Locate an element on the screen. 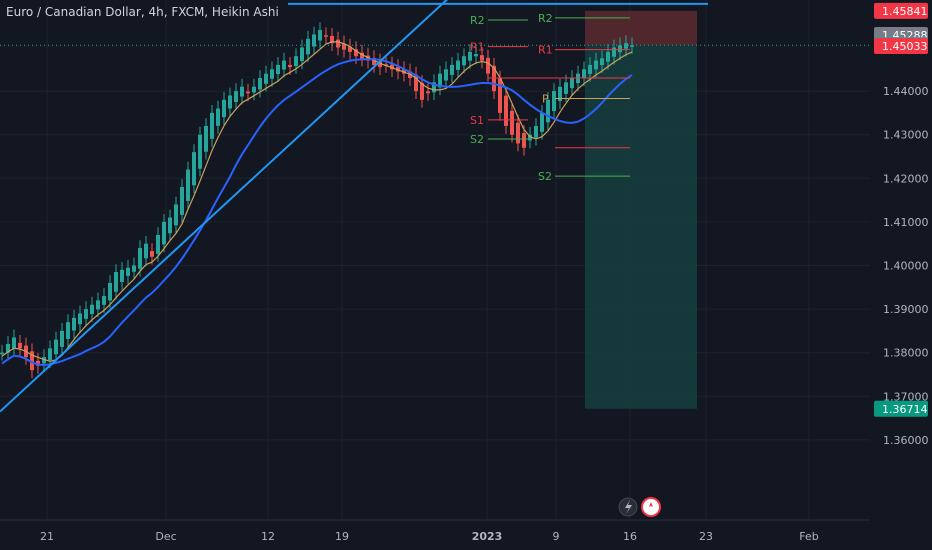 The image size is (932, 550). pivot-levels: R2 R1 P S1 S2 R2 R1 S2 is located at coordinates (550, 97).